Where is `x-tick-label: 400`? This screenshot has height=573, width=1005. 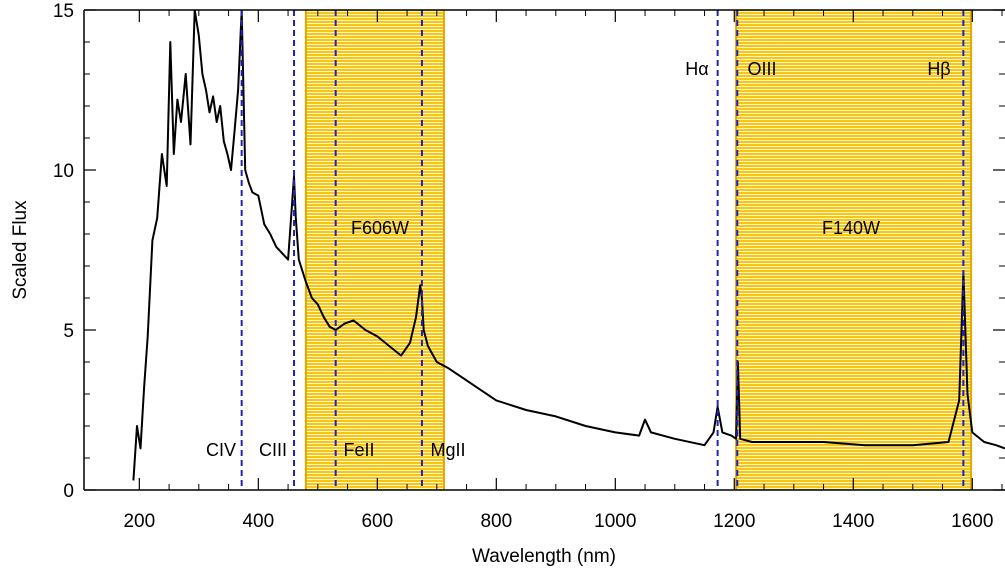
x-tick-label: 400 is located at coordinates (258, 521).